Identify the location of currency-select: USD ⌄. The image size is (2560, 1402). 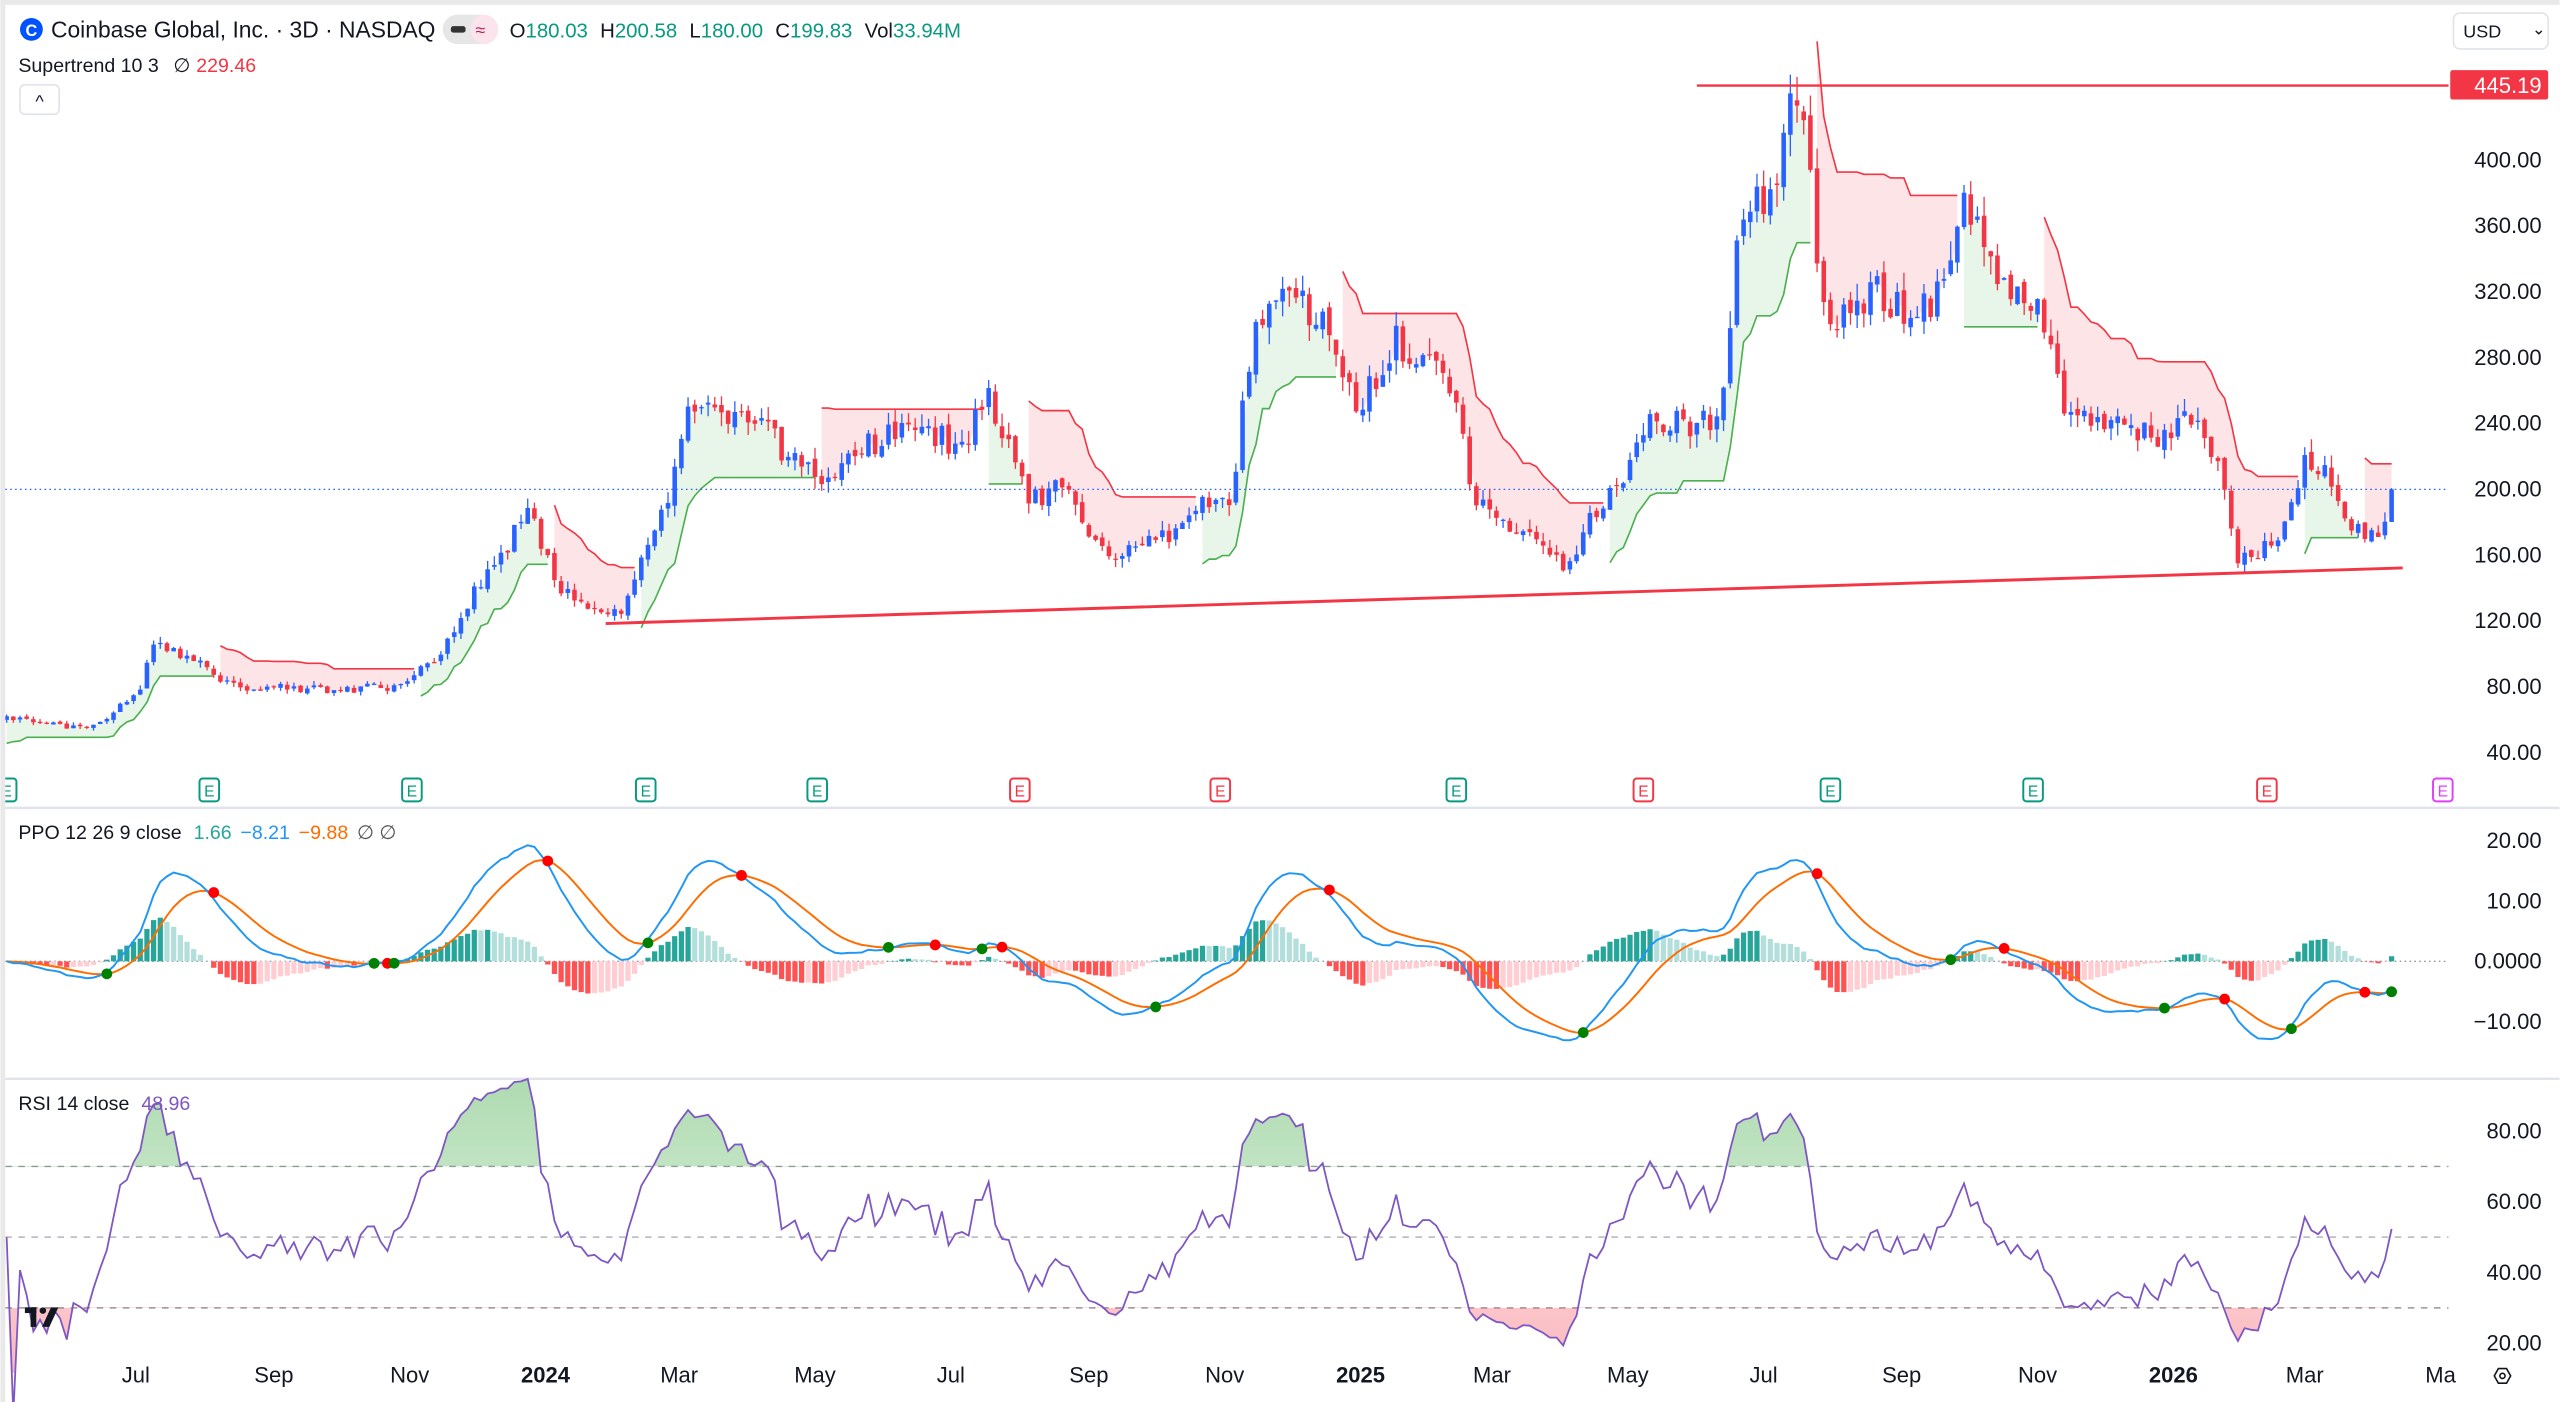
(2500, 31).